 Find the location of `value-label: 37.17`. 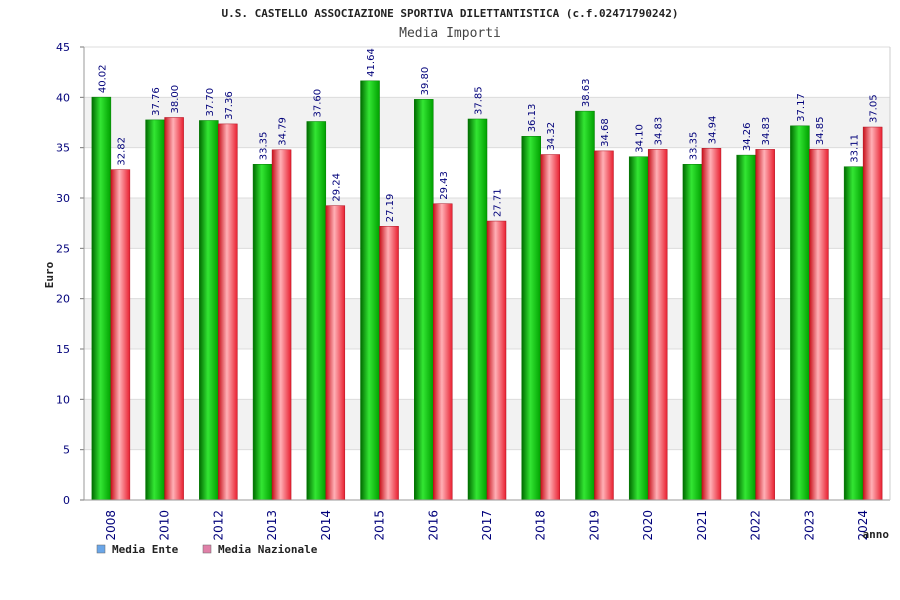

value-label: 37.17 is located at coordinates (801, 107).